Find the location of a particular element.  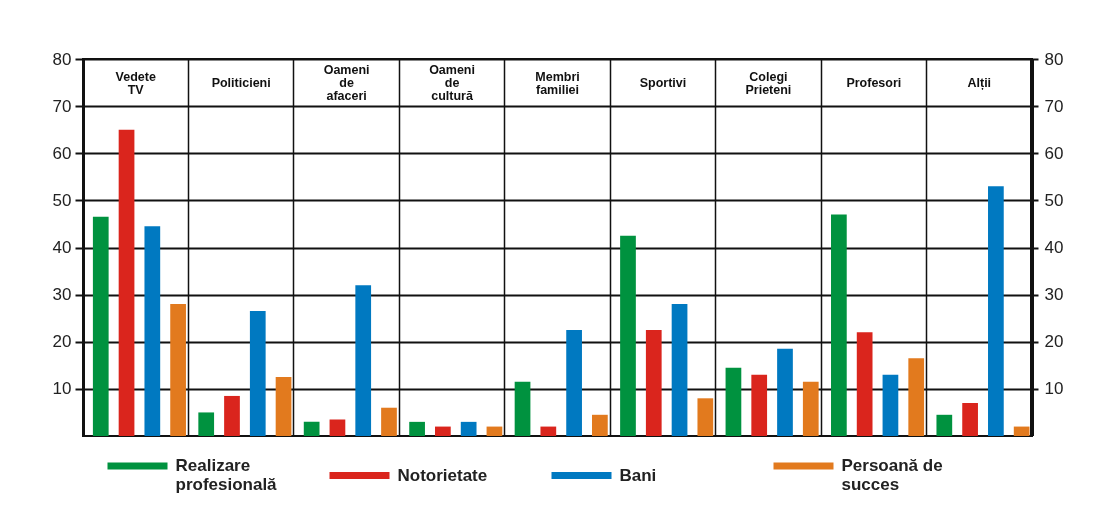

y2-tick-label: 20 is located at coordinates (1054, 342).